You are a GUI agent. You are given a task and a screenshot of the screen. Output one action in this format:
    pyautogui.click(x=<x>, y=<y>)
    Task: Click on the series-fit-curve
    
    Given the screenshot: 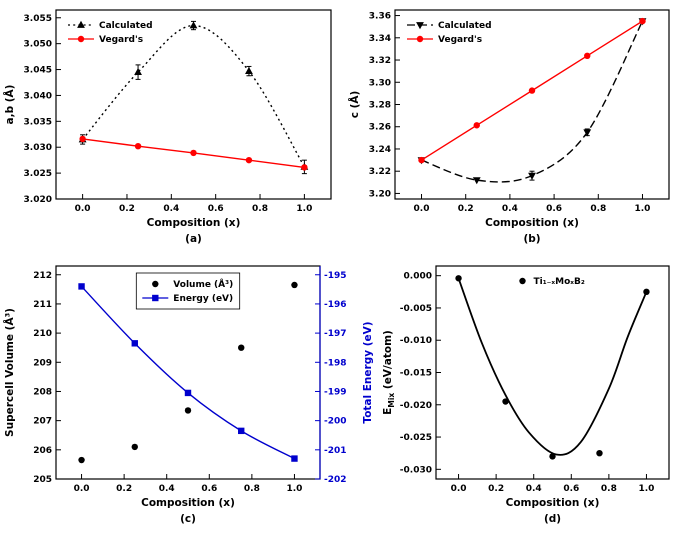 What is the action you would take?
    pyautogui.click(x=552, y=366)
    